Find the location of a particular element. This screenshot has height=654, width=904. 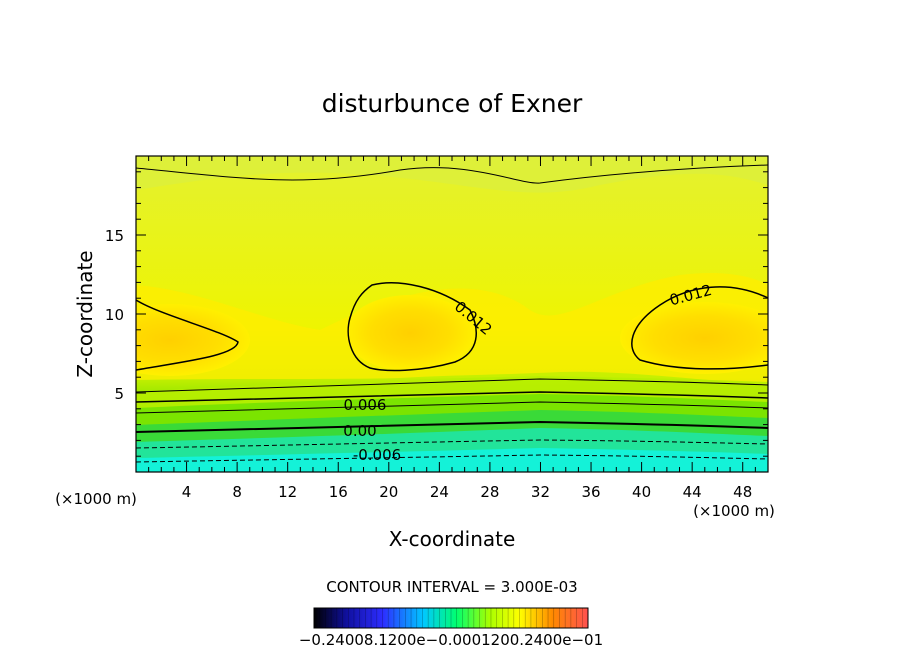

colorbar: −0.24008.1200e−0.0001200.2400e−01 is located at coordinates (451, 628).